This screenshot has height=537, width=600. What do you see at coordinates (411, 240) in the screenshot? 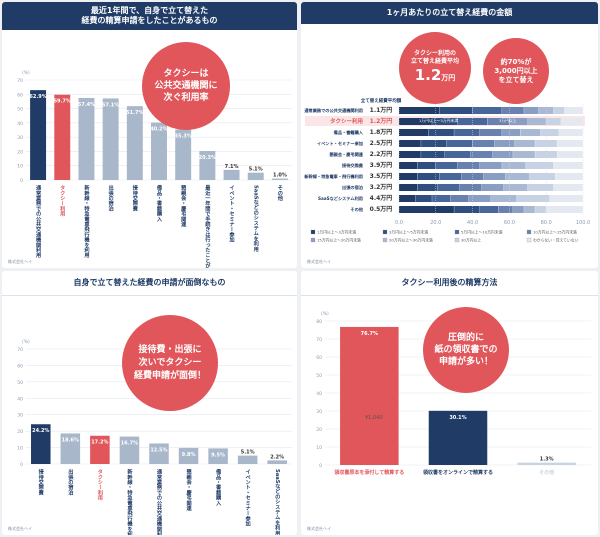
I see `legend-label: 20万円以上〜30万円未満` at bounding box center [411, 240].